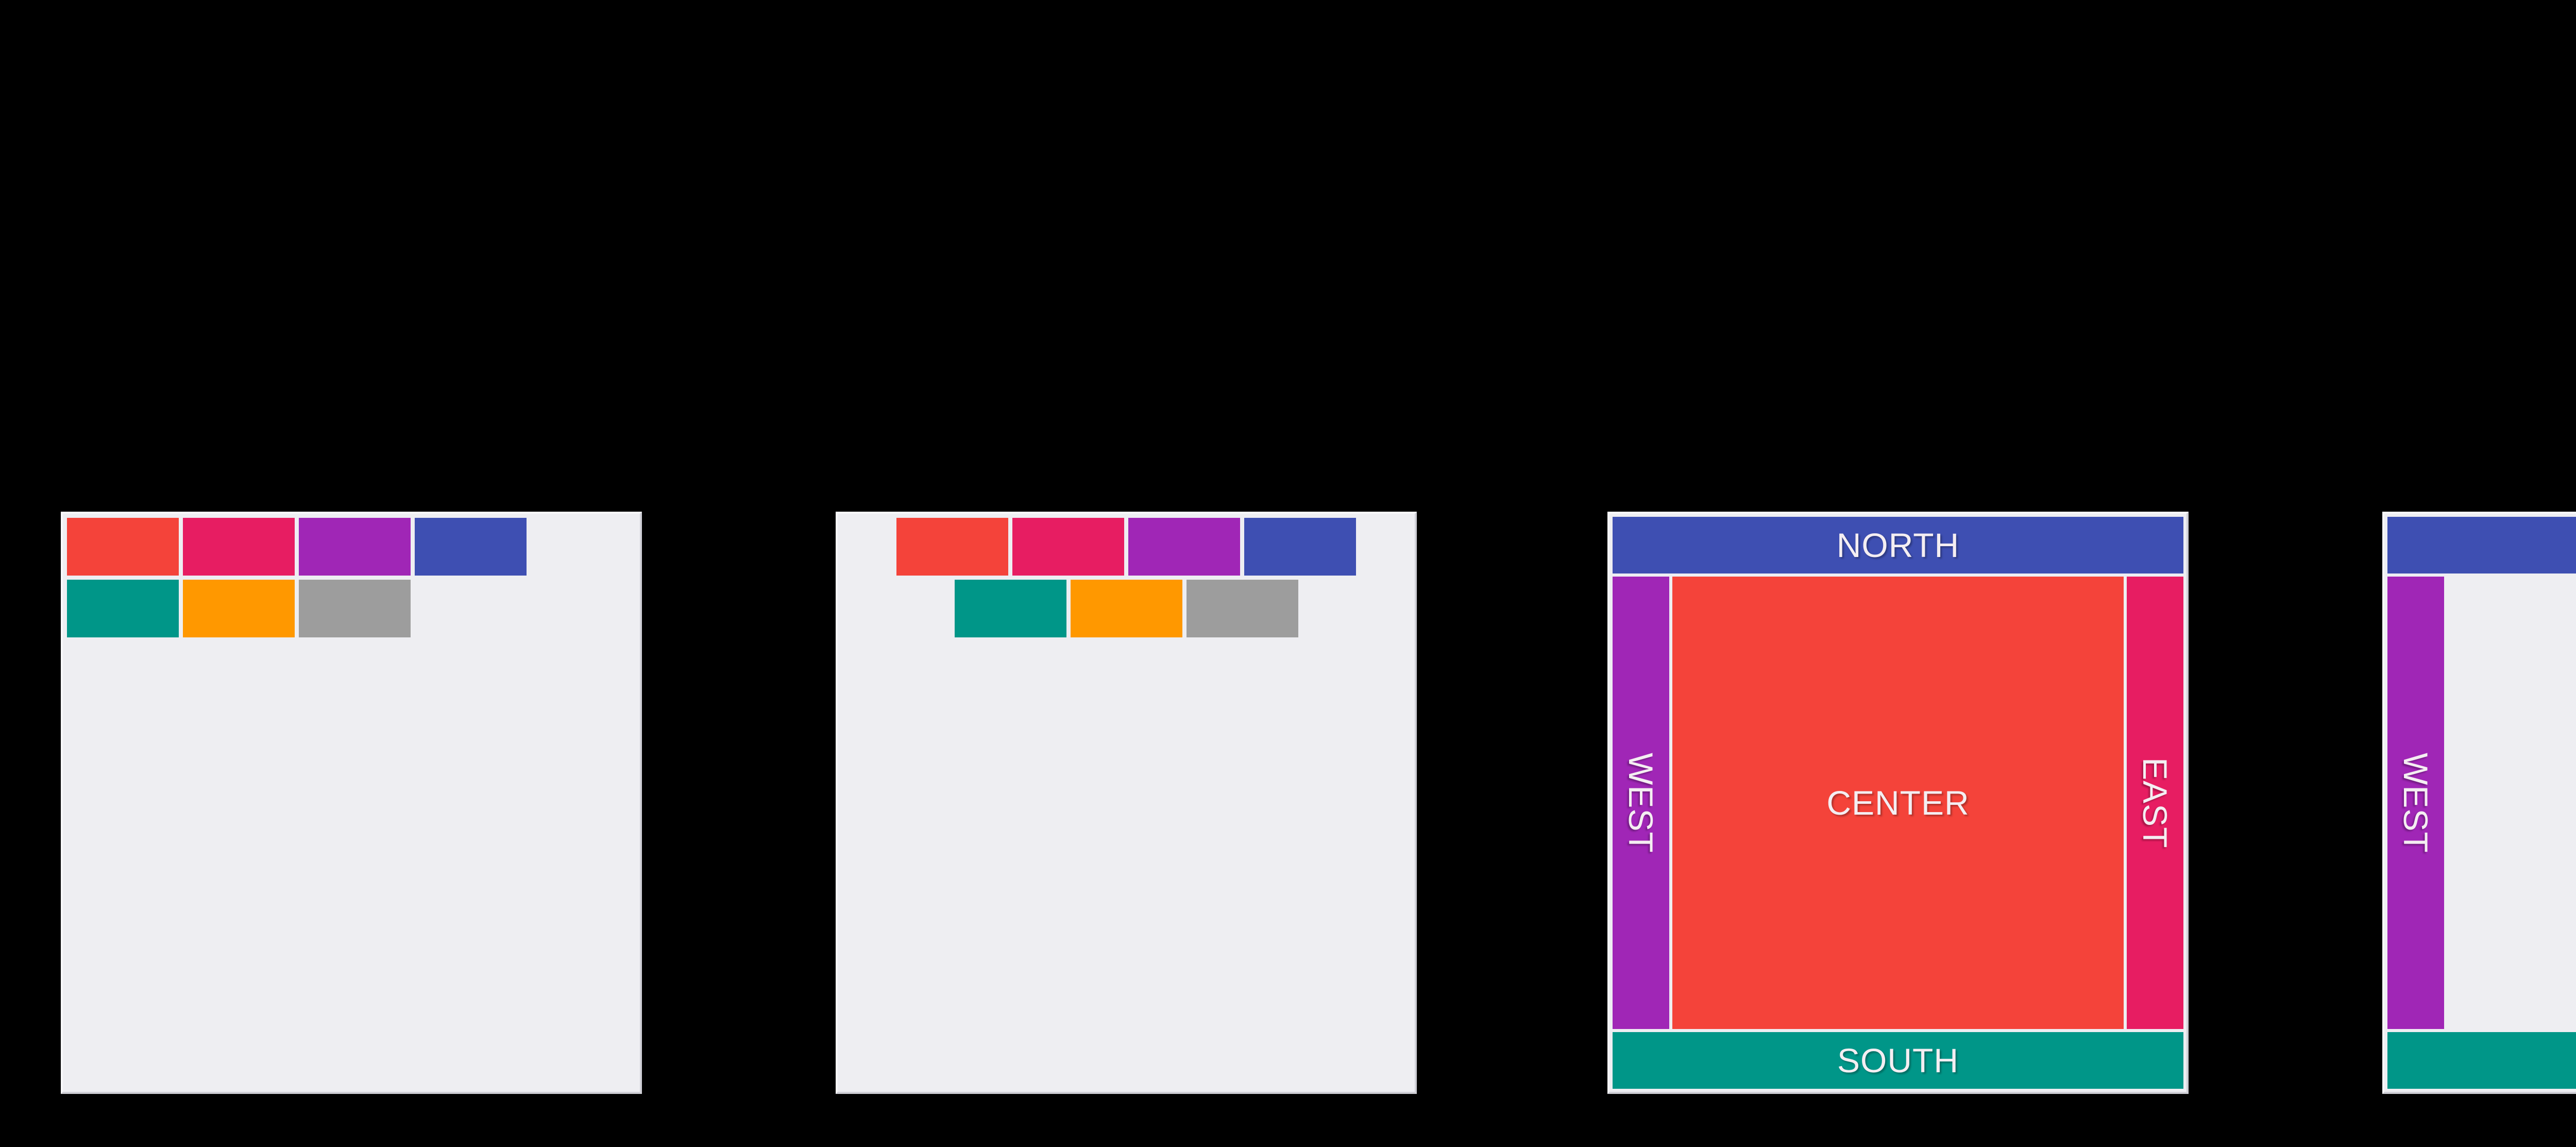  What do you see at coordinates (1126, 803) in the screenshot?
I see `flow-center-panel` at bounding box center [1126, 803].